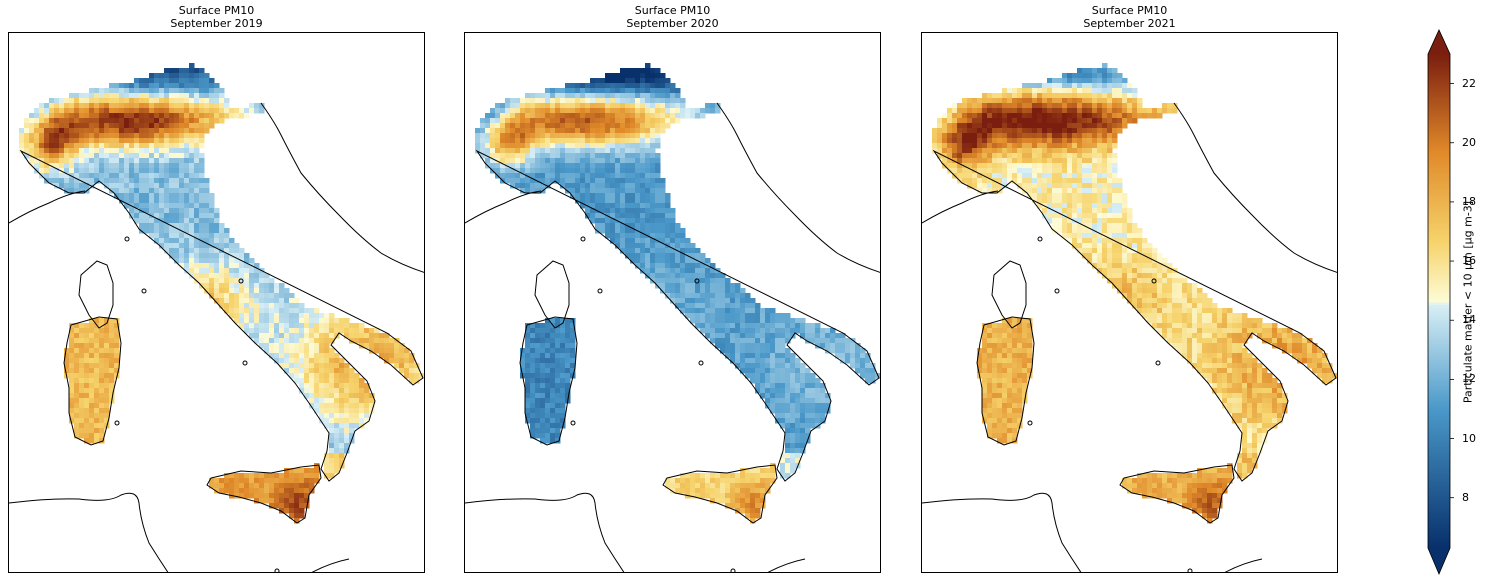  Describe the element at coordinates (1469, 261) in the screenshot. I see `colorbar-tick-label: 16` at that location.